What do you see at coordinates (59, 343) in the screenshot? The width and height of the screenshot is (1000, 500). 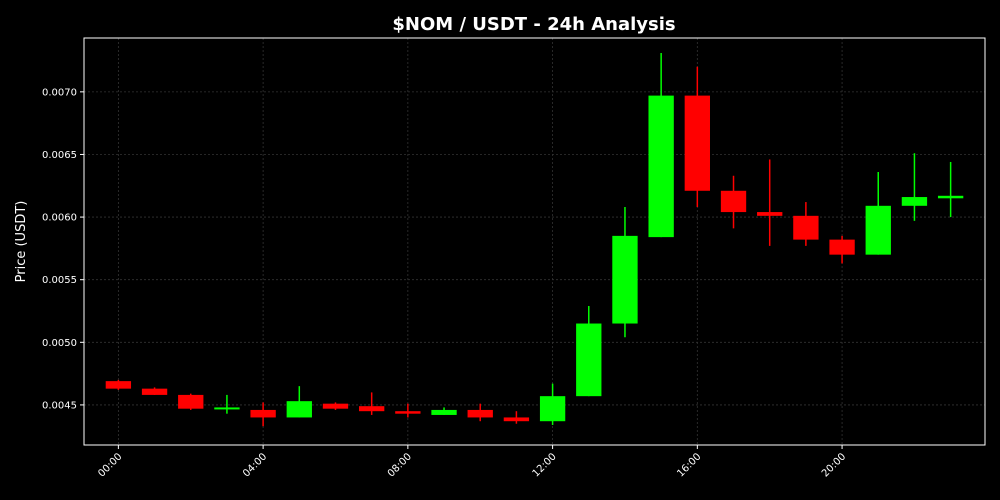 I see `y-tick-label: 0.0050` at bounding box center [59, 343].